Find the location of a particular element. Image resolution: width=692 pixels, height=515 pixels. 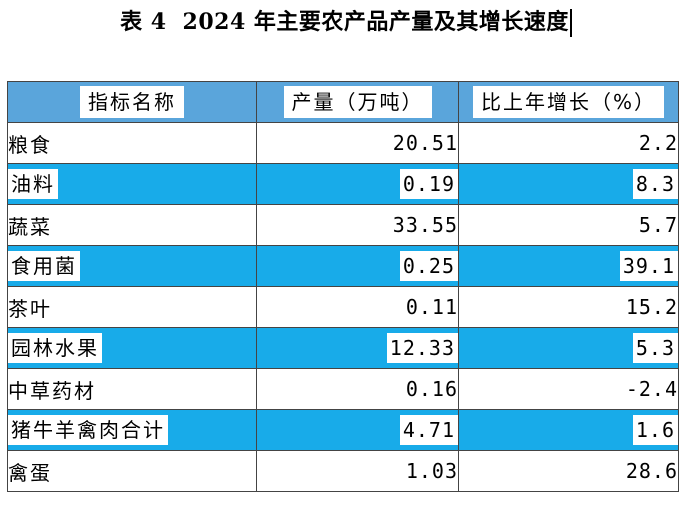

row-output-cell: 1.03 is located at coordinates (357, 471).